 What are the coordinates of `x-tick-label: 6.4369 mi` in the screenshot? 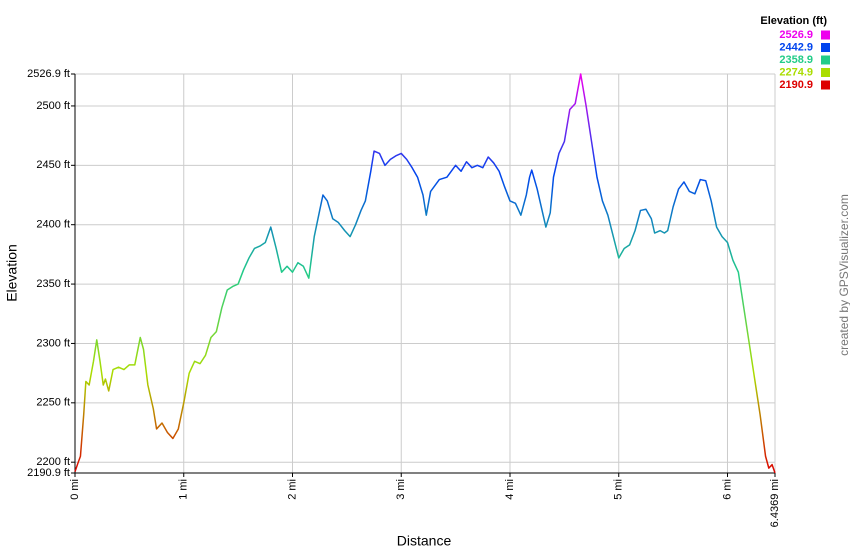 It's located at (775, 503).